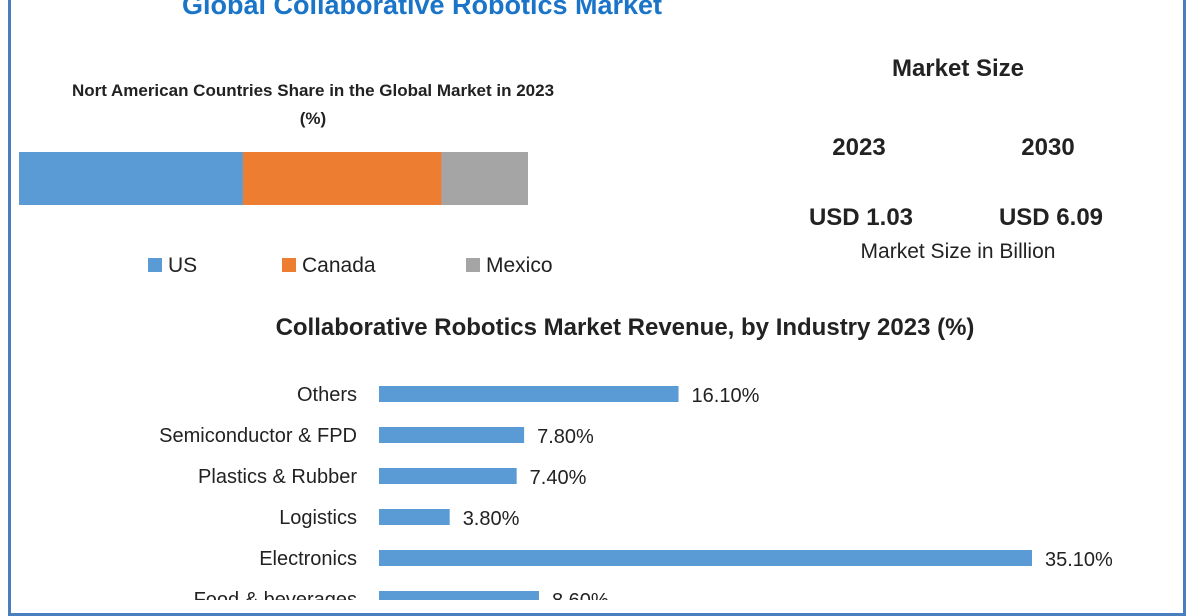  What do you see at coordinates (452, 435) in the screenshot?
I see `bar-semiconductor-fpd` at bounding box center [452, 435].